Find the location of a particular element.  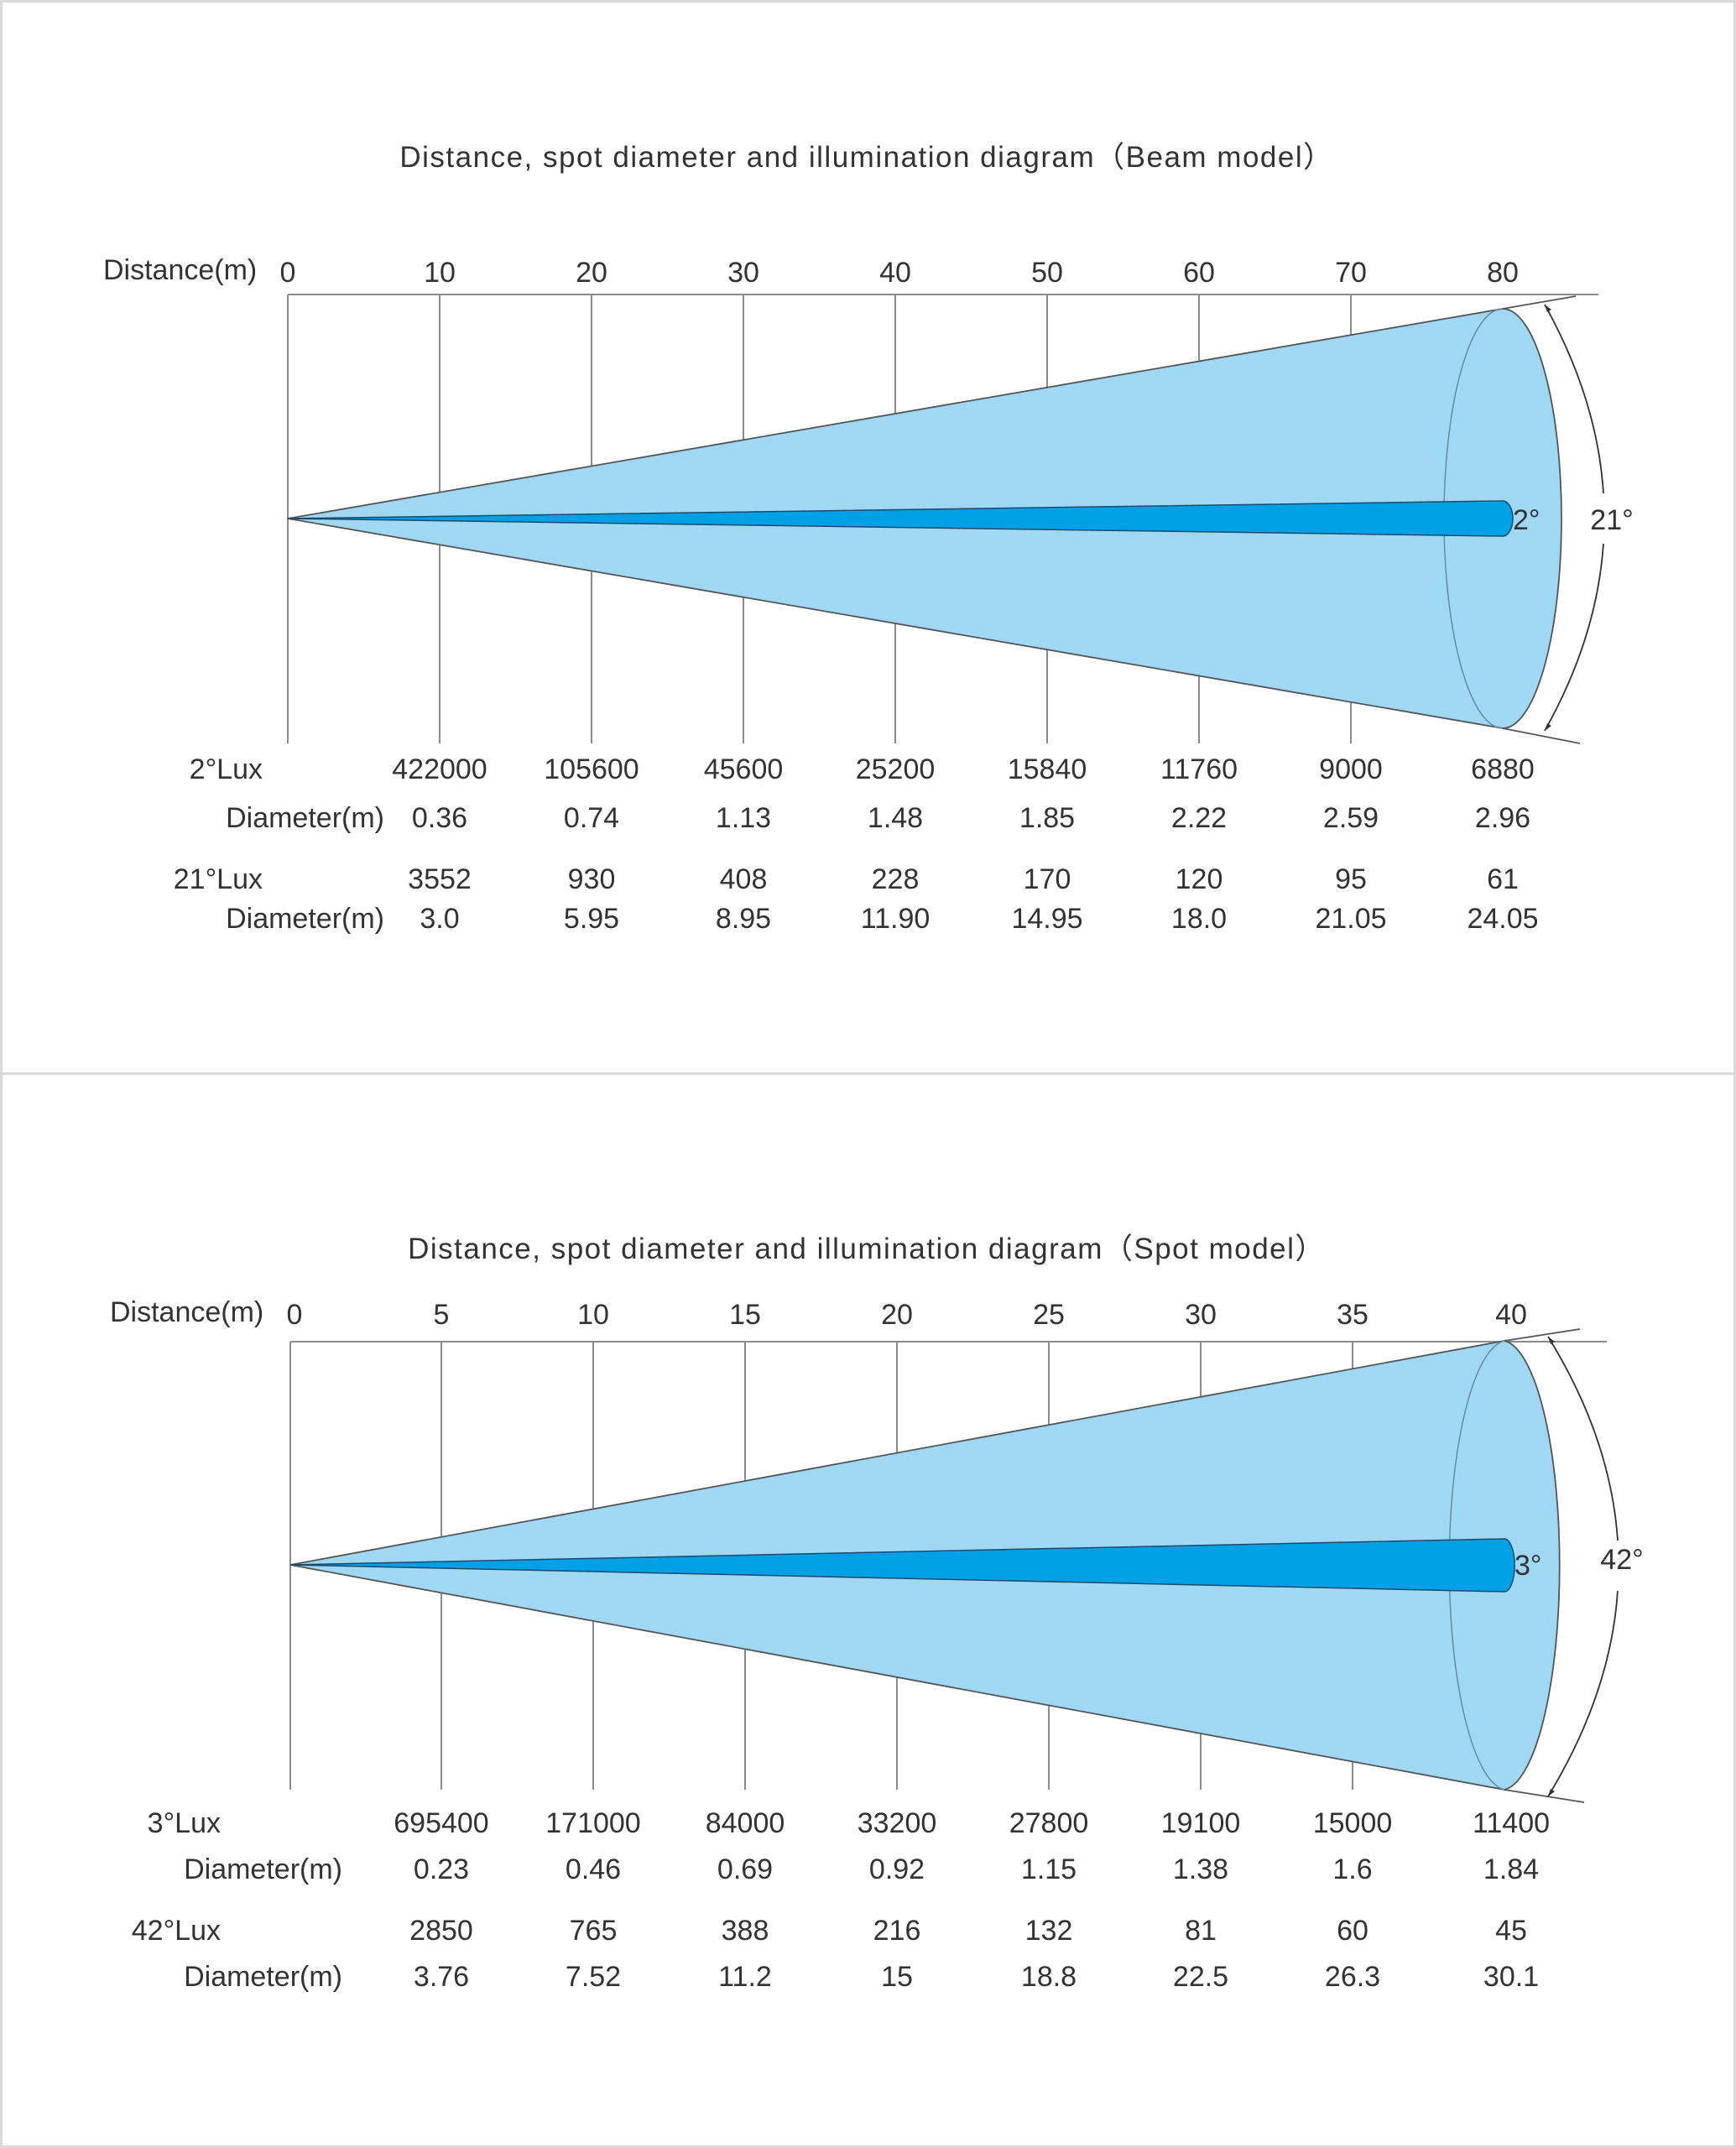

beam-cell: 9000 is located at coordinates (1351, 769).